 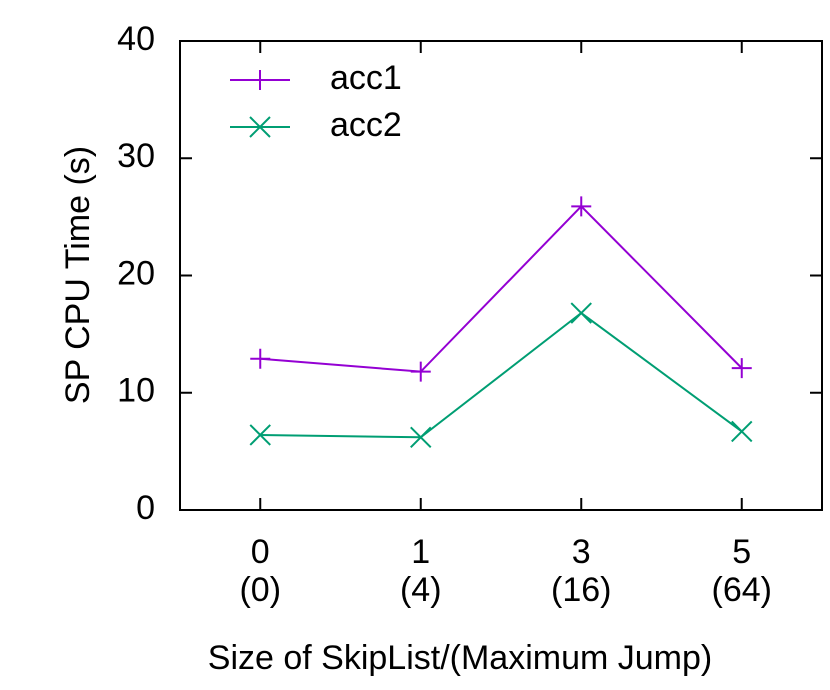 What do you see at coordinates (741, 571) in the screenshot?
I see `x-tick-label: 5 (64)` at bounding box center [741, 571].